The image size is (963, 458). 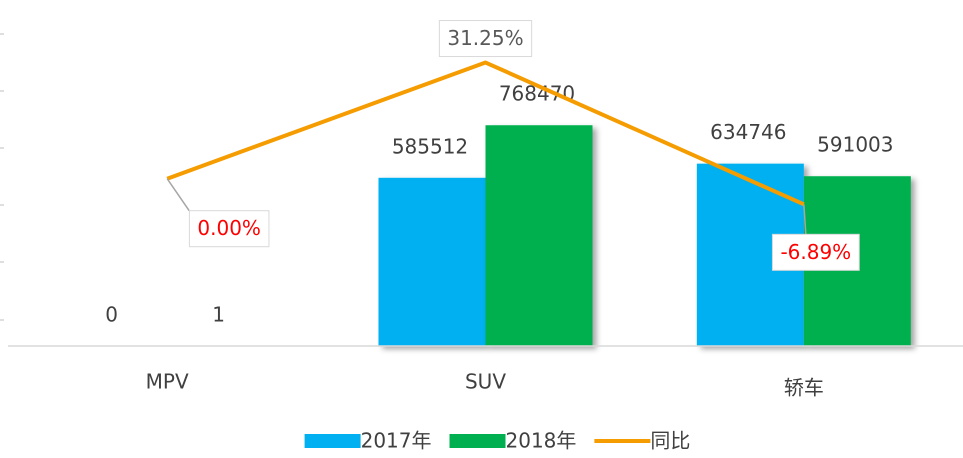 I want to click on legend-item: 2018年, so click(x=513, y=441).